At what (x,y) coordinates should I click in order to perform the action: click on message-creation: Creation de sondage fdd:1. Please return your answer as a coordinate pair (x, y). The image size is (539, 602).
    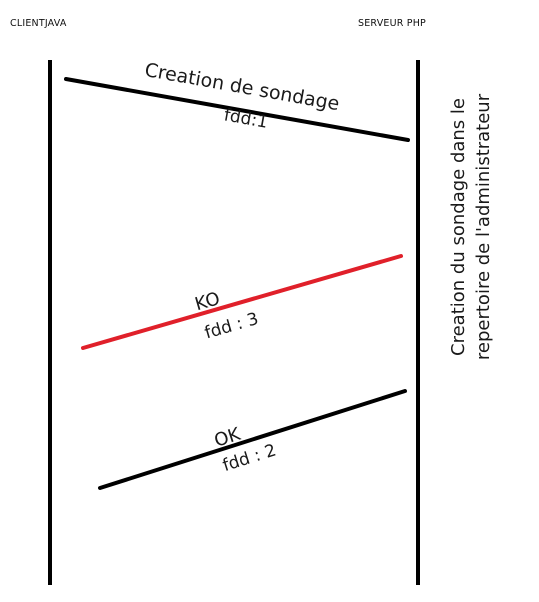
    Looking at the image, I should click on (237, 100).